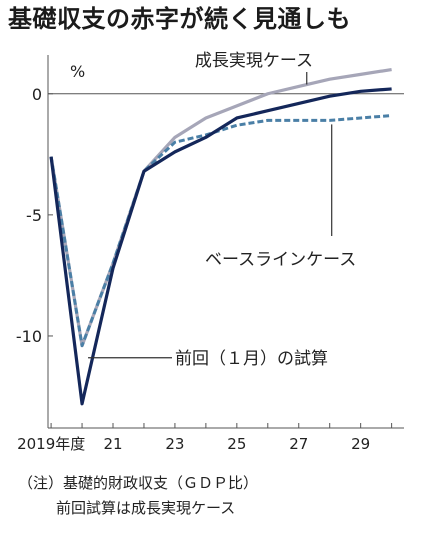  What do you see at coordinates (360, 444) in the screenshot?
I see `x-tick-label: 29` at bounding box center [360, 444].